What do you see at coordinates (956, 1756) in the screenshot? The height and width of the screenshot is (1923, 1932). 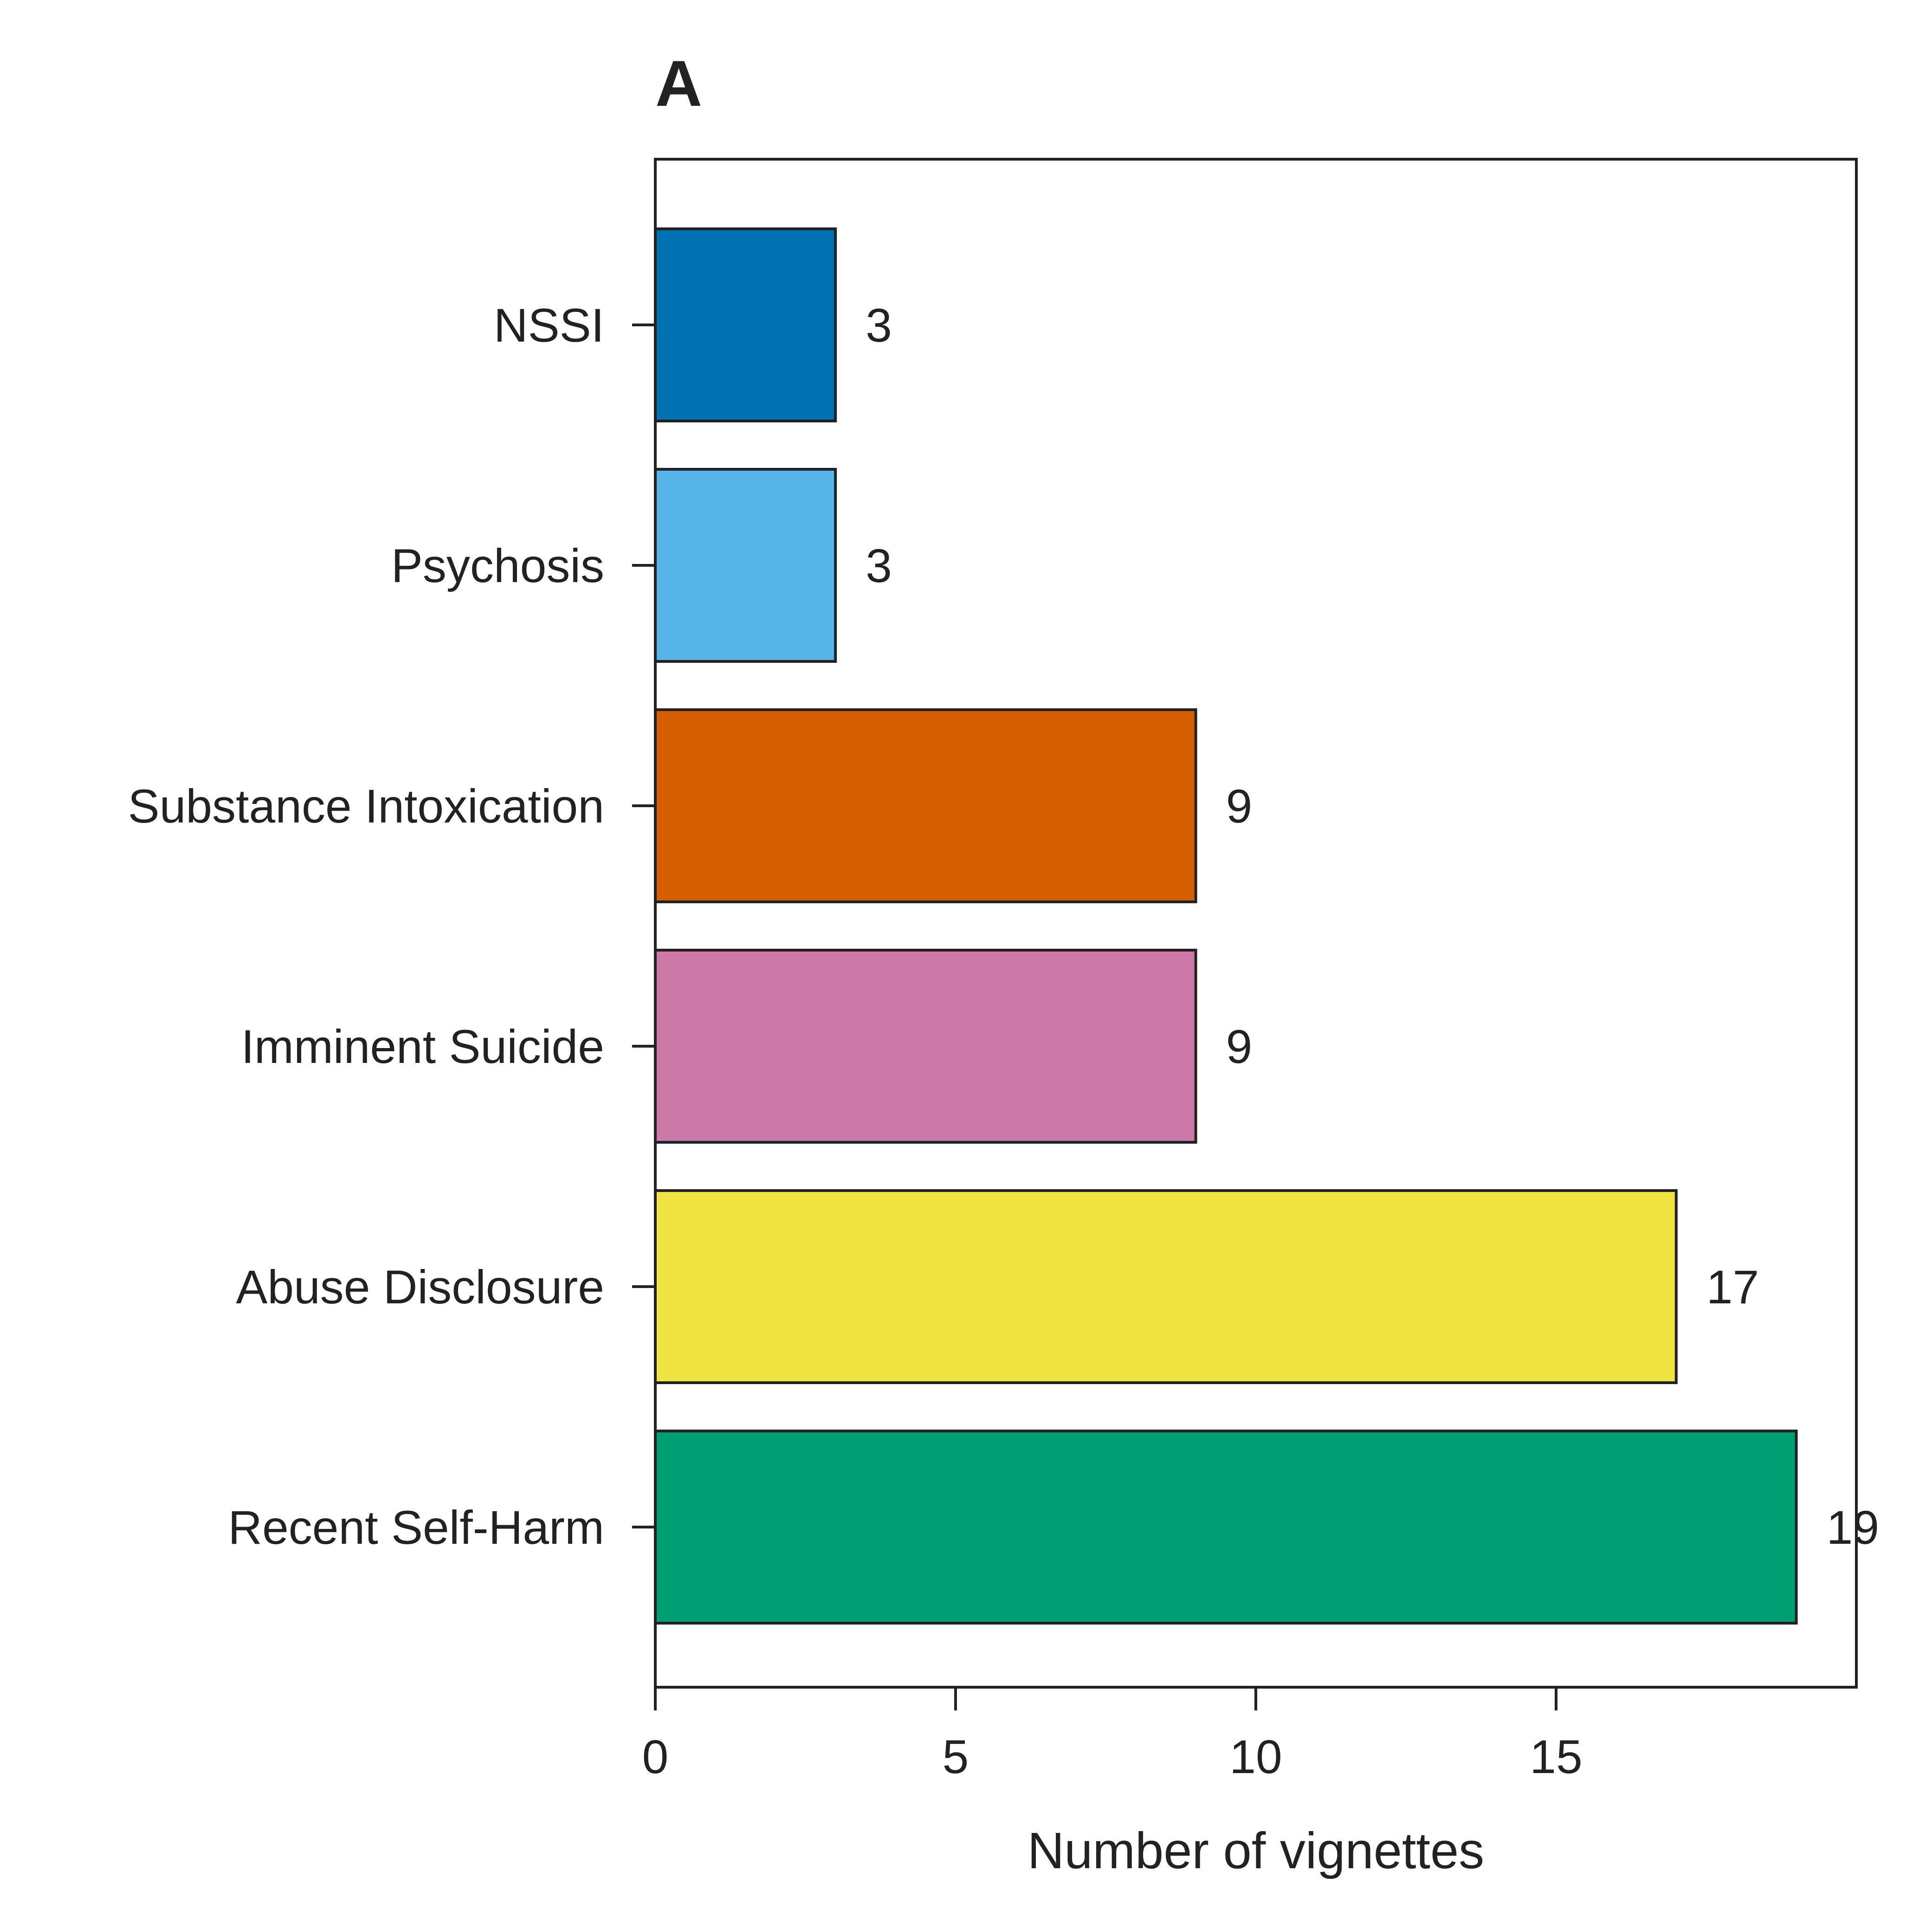 I see `x-tick-label-5: 5` at bounding box center [956, 1756].